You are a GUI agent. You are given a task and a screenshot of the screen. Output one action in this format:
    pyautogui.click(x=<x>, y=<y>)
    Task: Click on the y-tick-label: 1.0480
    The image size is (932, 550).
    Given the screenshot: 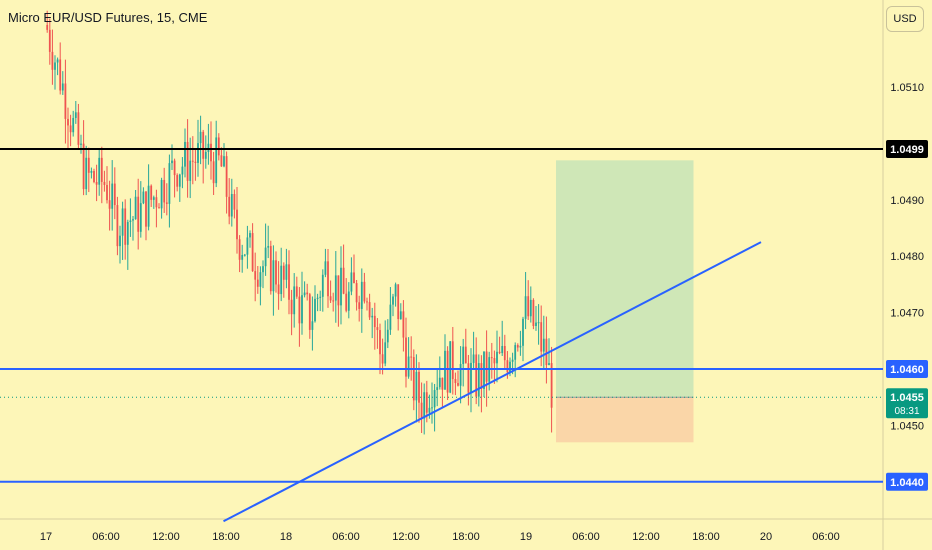 What is the action you would take?
    pyautogui.click(x=907, y=257)
    